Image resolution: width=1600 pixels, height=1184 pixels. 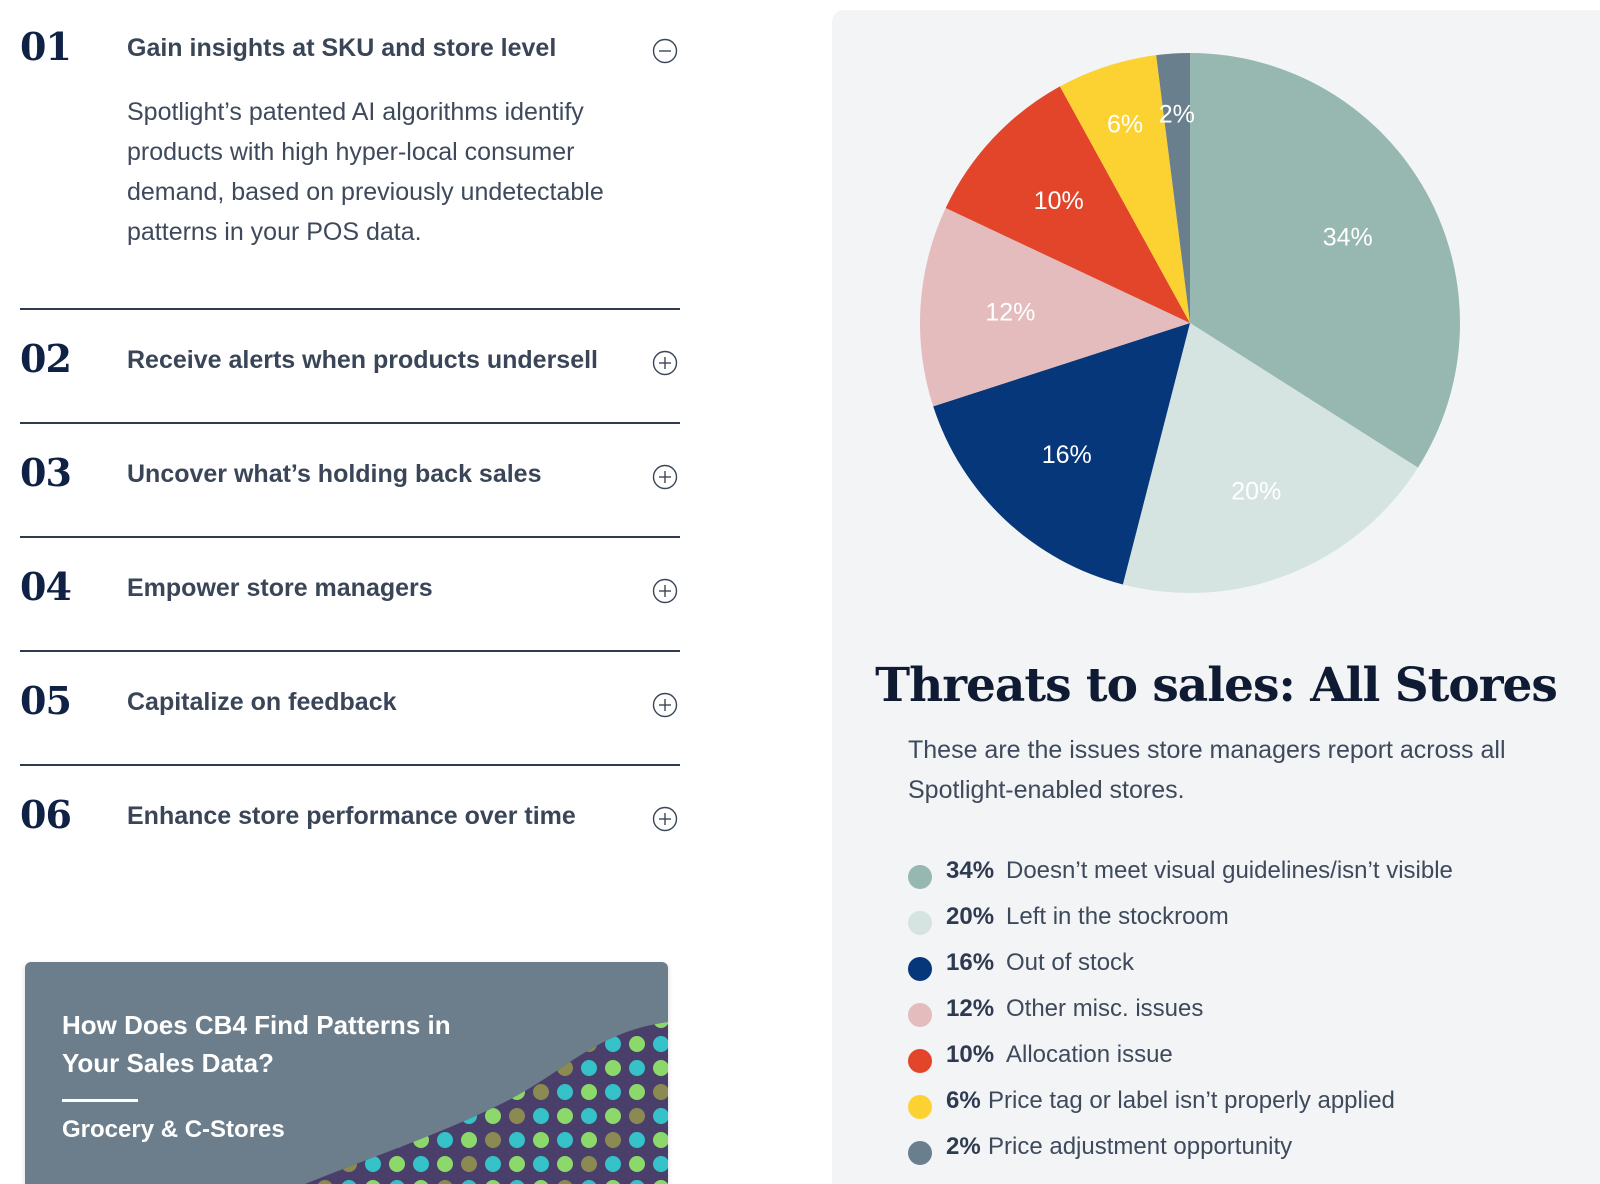 What do you see at coordinates (970, 962) in the screenshot?
I see `legend-percent: 16%` at bounding box center [970, 962].